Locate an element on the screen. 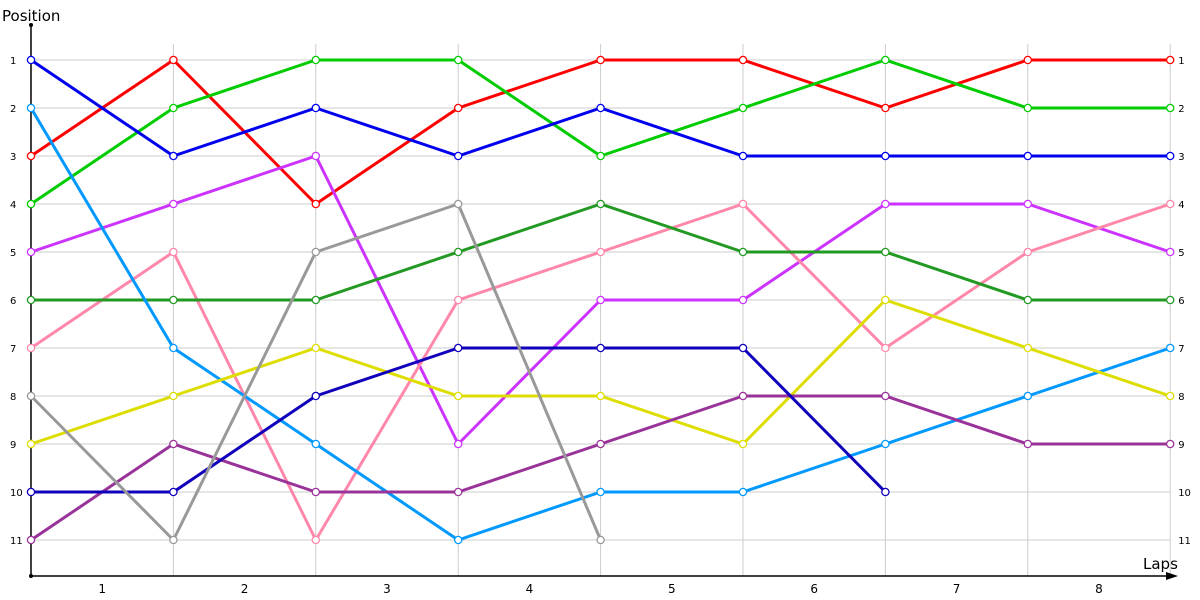 The width and height of the screenshot is (1200, 600). y-tick-label: 10 is located at coordinates (16, 493).